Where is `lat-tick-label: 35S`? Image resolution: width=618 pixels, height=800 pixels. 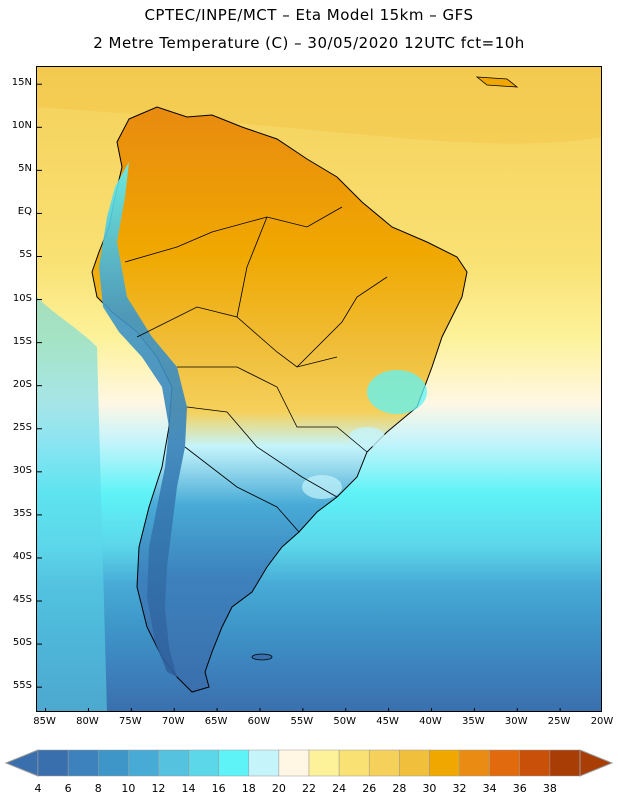
lat-tick-label: 35S is located at coordinates (22, 513).